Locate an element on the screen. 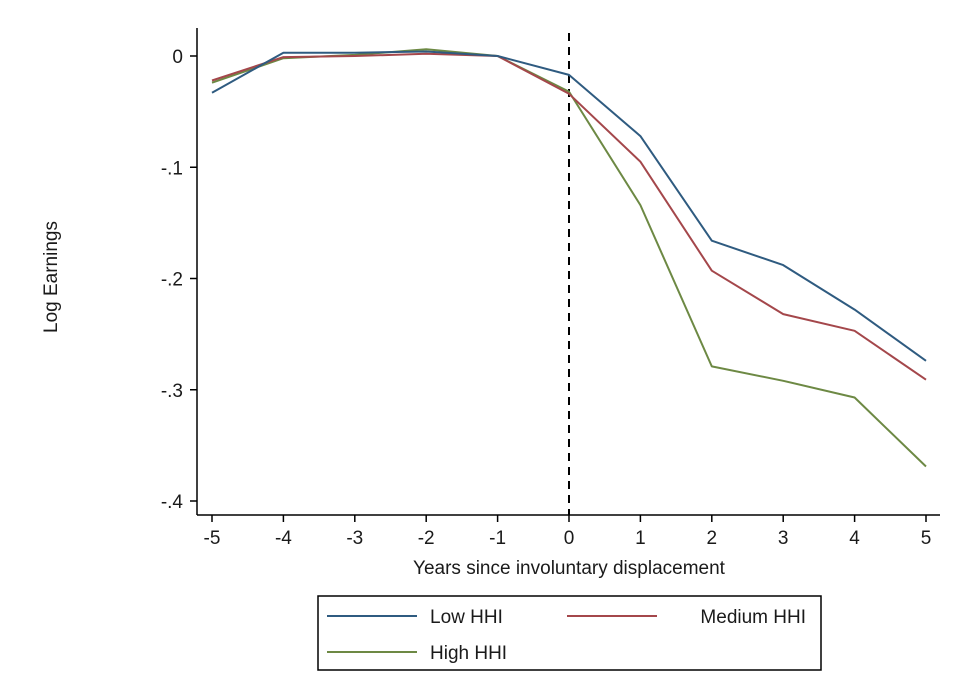  x-tick-label: -5 is located at coordinates (212, 538).